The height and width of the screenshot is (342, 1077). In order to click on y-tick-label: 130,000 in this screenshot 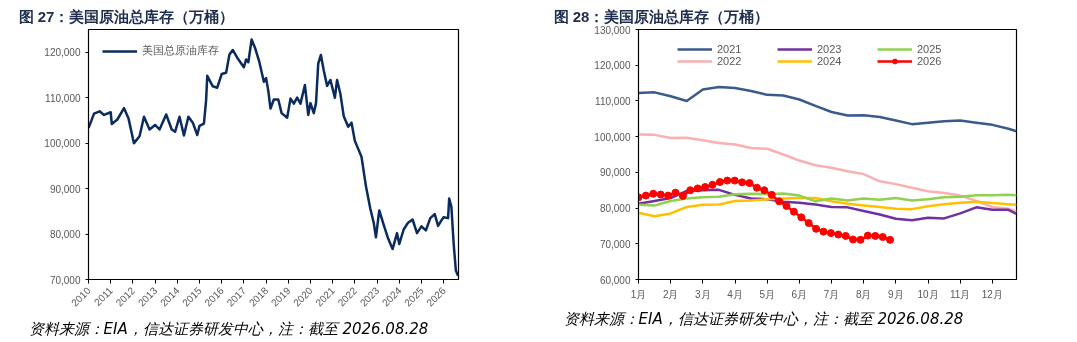, I will do `click(612, 30)`.